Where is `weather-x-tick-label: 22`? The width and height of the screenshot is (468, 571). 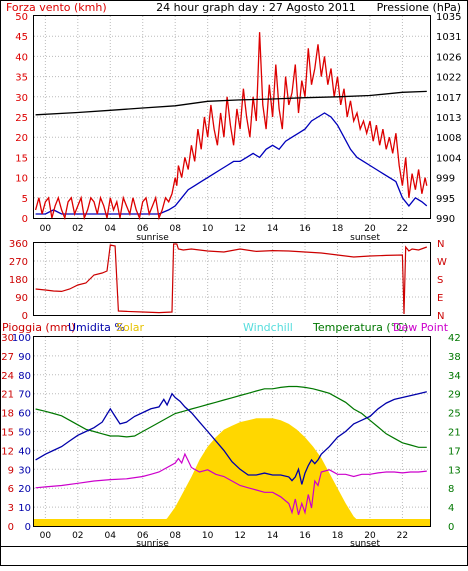 weather-x-tick-label: 22 is located at coordinates (402, 536).